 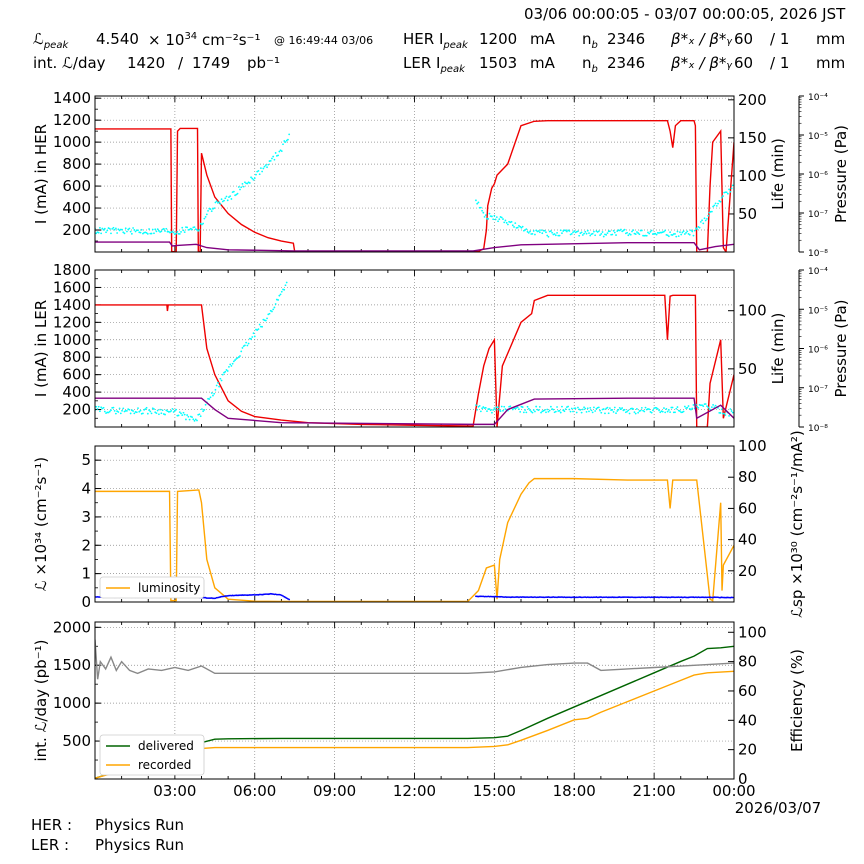 What do you see at coordinates (76, 741) in the screenshot?
I see `ytick-label-left: 500` at bounding box center [76, 741].